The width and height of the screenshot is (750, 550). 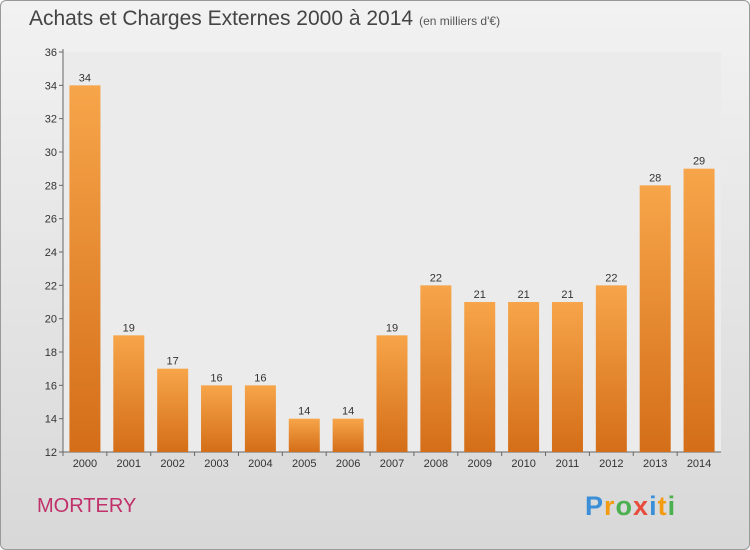 I want to click on bar-value-label: 28, so click(x=655, y=178).